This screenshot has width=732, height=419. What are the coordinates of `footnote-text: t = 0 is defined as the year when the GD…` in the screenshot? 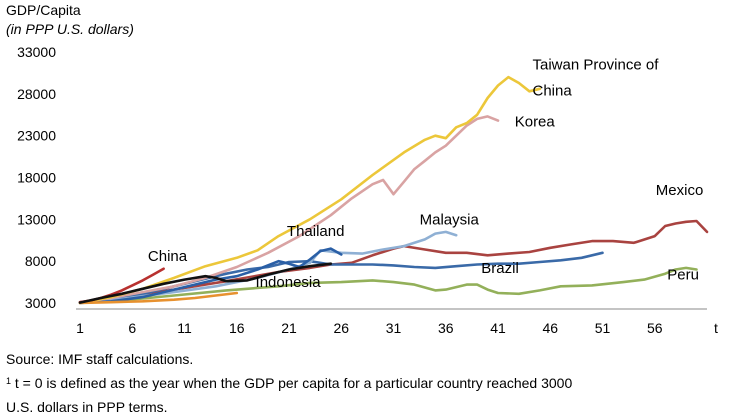 It's located at (292, 383).